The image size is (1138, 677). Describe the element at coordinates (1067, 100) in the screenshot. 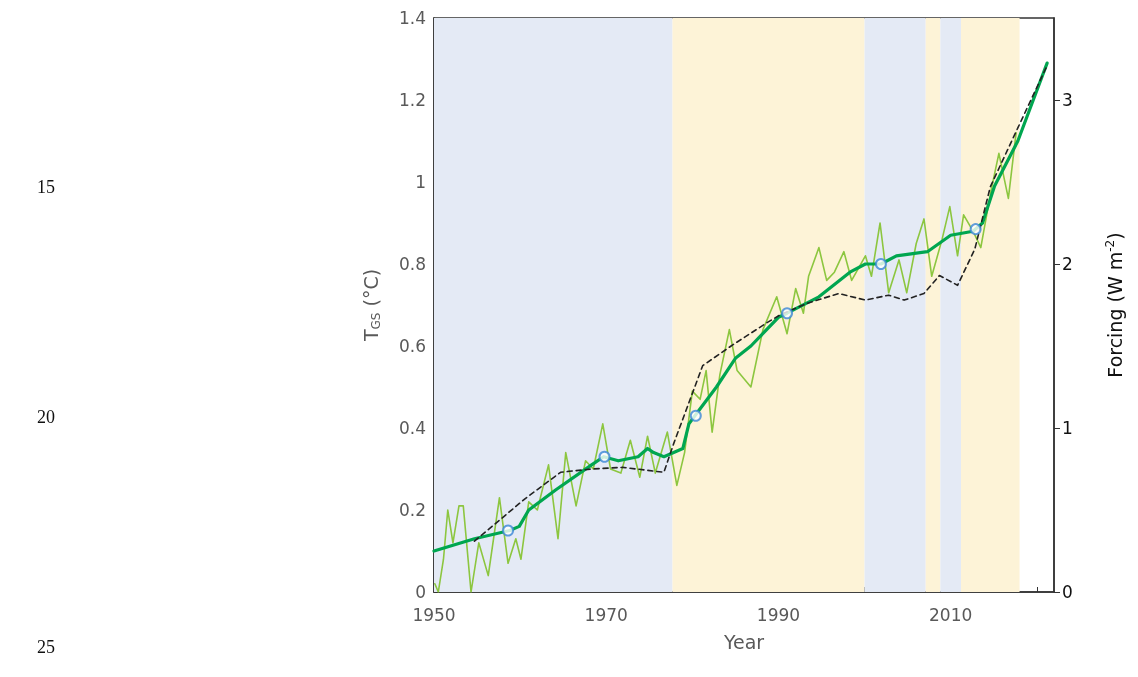

I see `y2-tick-label: 3` at that location.